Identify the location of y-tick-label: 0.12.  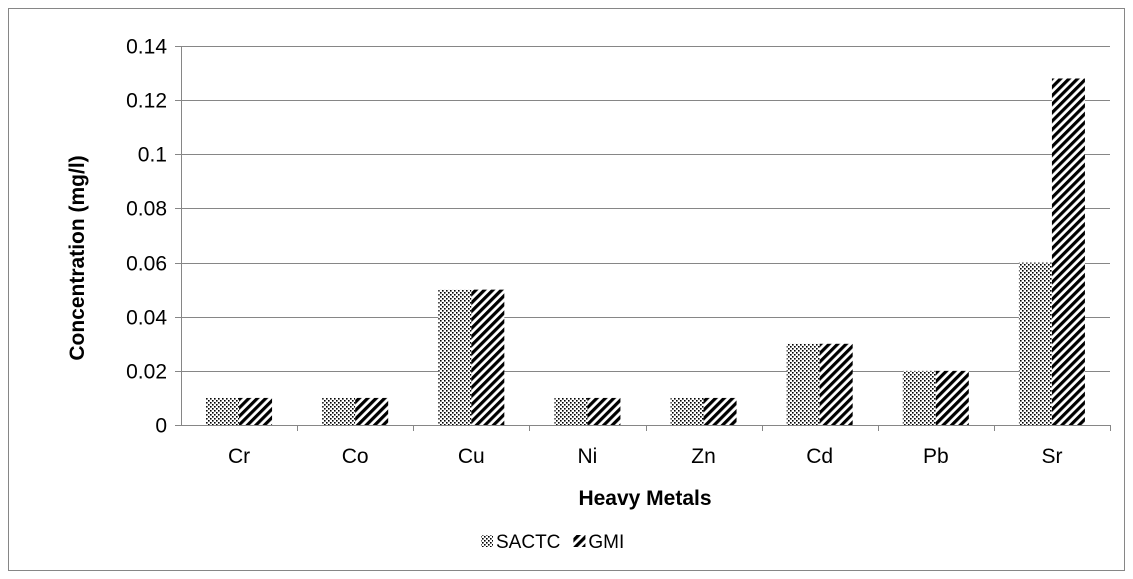
(146, 101).